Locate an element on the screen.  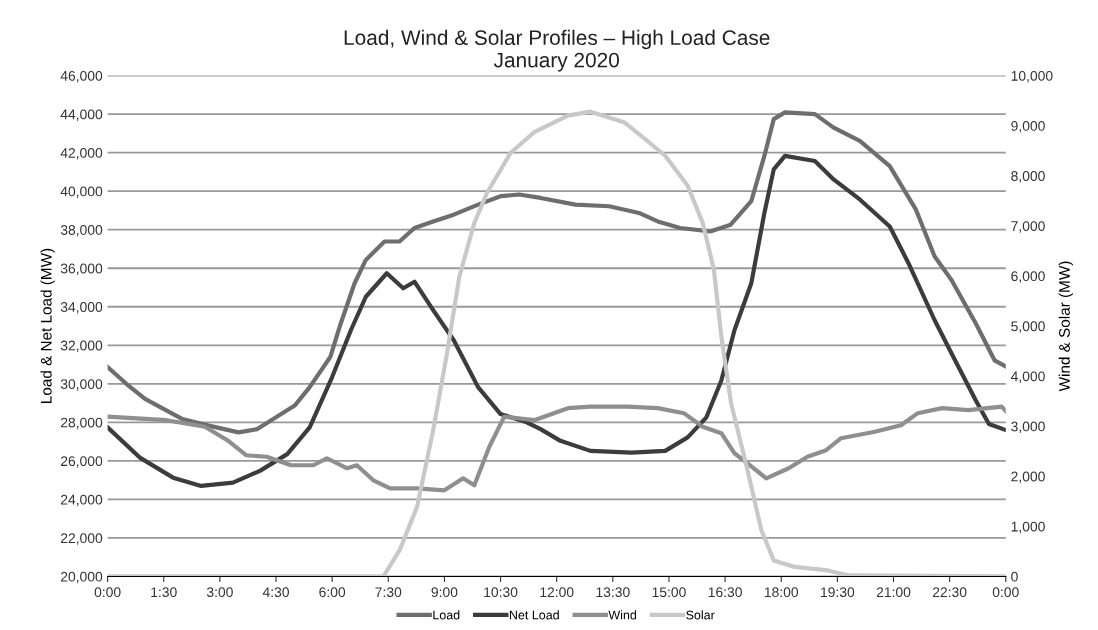
chart-title: Load, Wind & Solar Profiles – High Load Case January 2020 is located at coordinates (557, 50).